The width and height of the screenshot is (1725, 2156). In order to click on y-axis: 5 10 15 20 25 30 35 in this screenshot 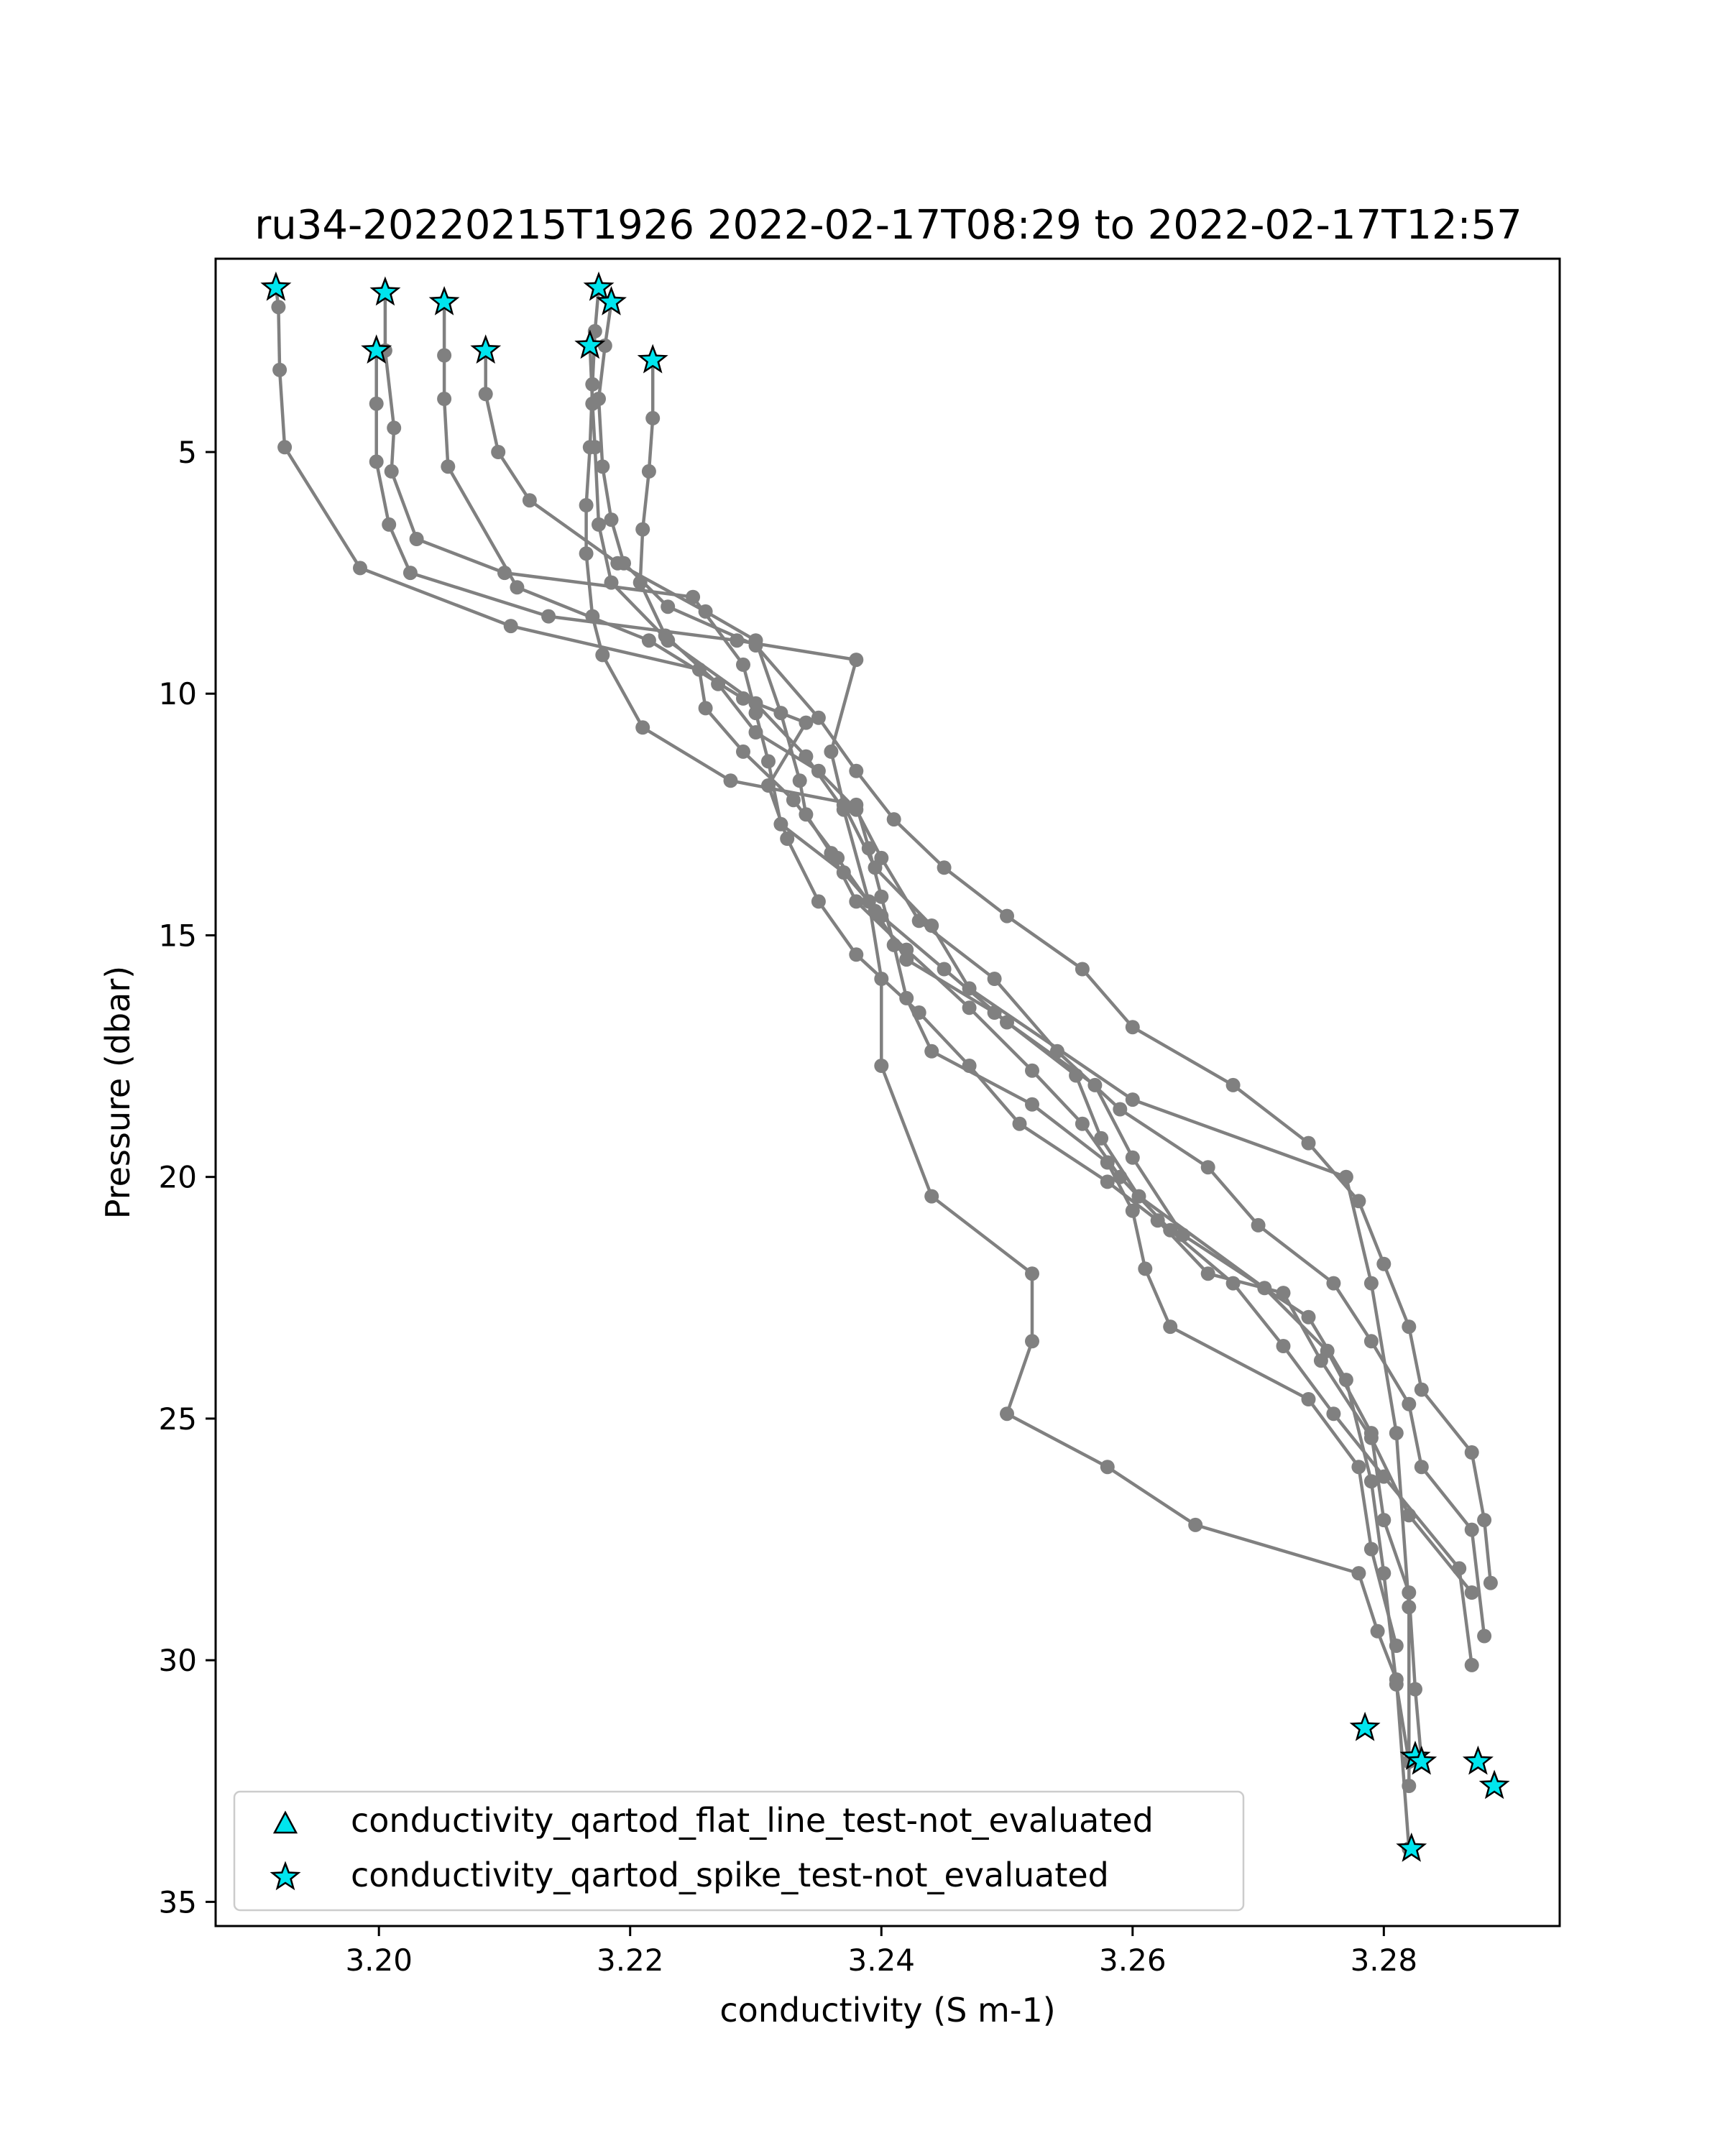, I will do `click(187, 1177)`.